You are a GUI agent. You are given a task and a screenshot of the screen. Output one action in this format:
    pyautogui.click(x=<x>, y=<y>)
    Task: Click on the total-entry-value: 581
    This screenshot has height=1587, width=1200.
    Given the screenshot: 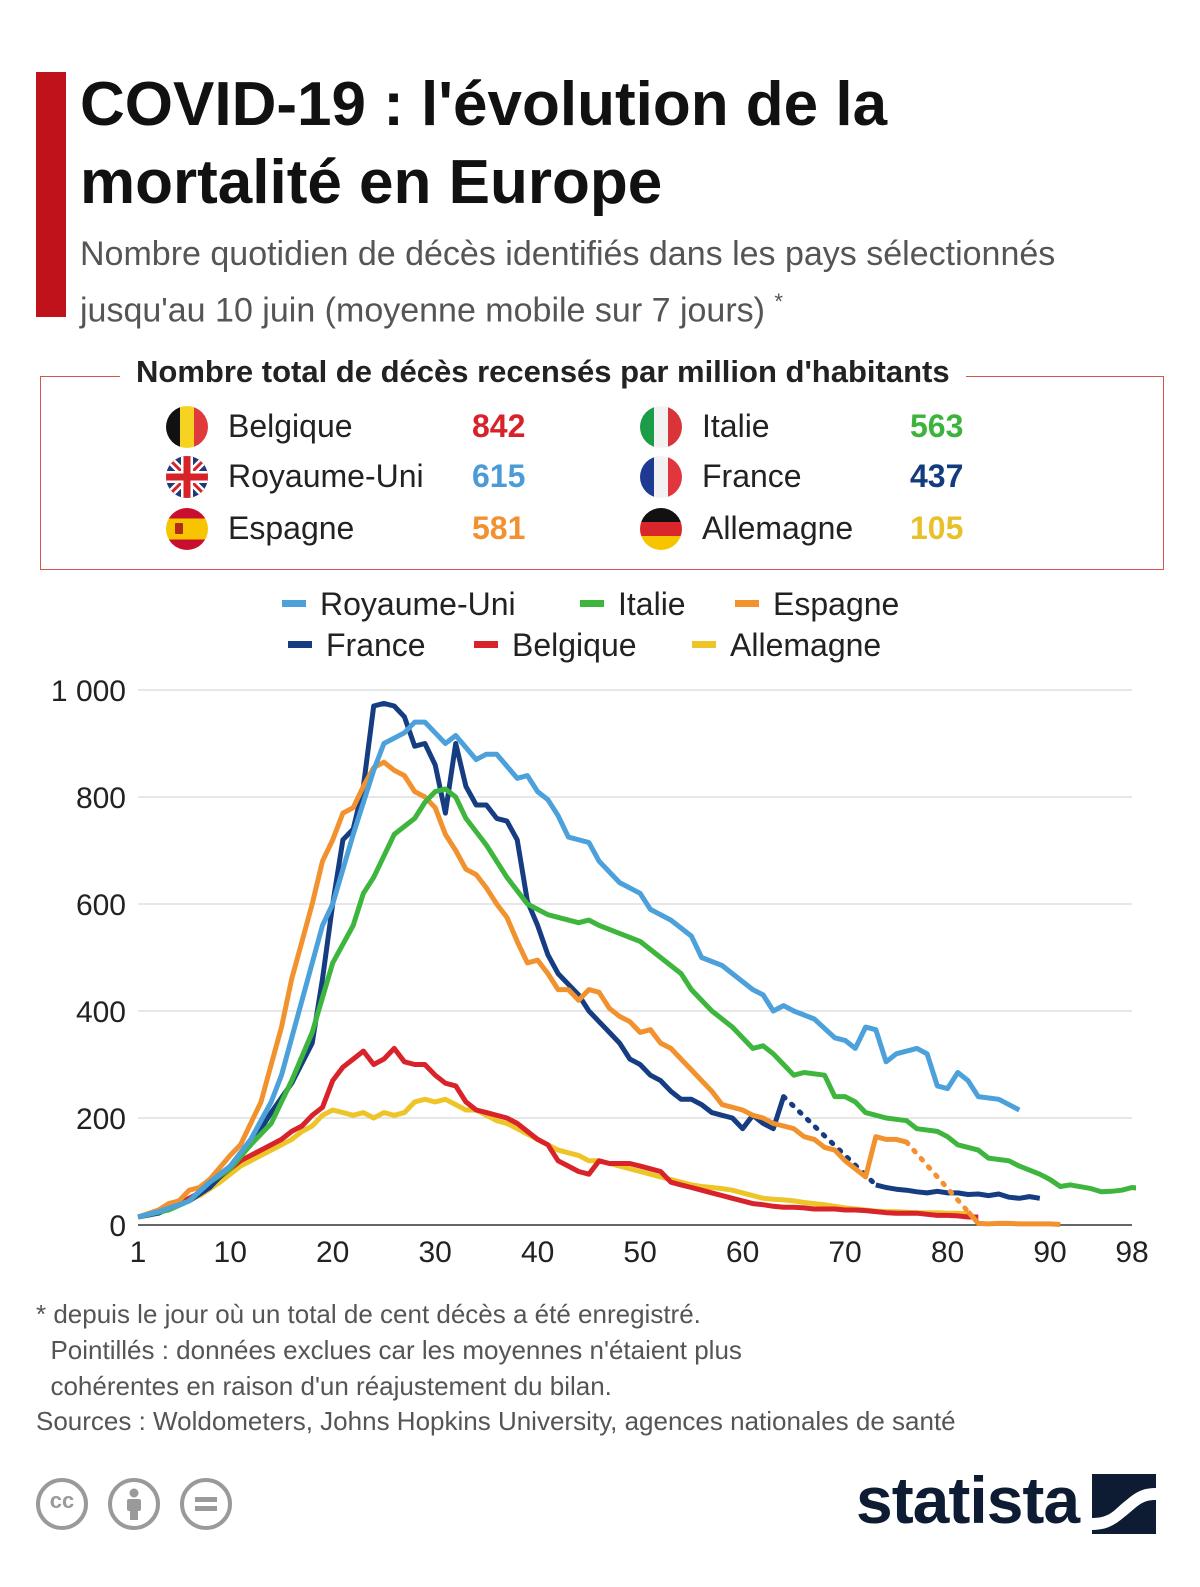 What is the action you would take?
    pyautogui.click(x=499, y=528)
    